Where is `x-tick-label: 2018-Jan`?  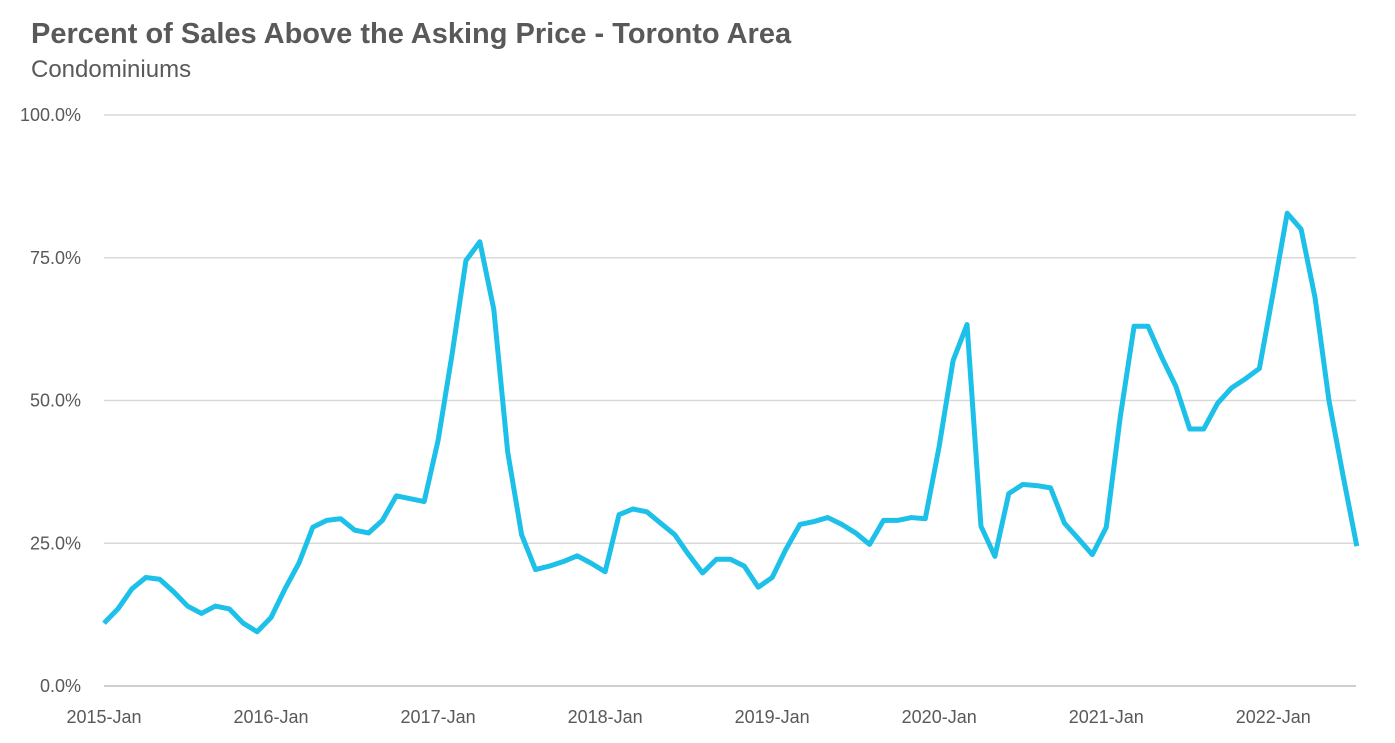
x-tick-label: 2018-Jan is located at coordinates (605, 717).